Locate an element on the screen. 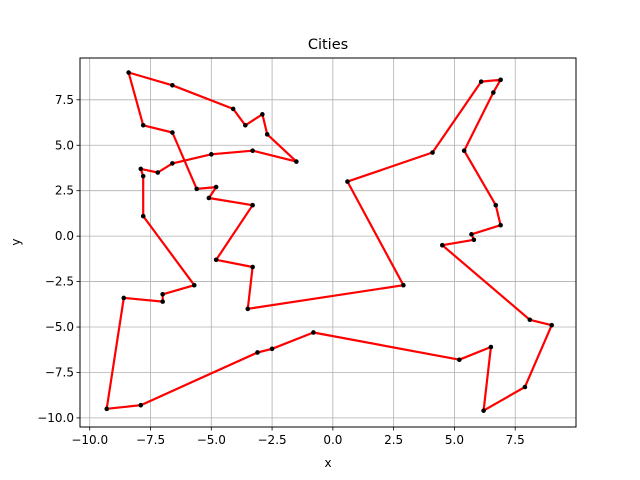  y-tick-label: 0.0 is located at coordinates (64, 236).